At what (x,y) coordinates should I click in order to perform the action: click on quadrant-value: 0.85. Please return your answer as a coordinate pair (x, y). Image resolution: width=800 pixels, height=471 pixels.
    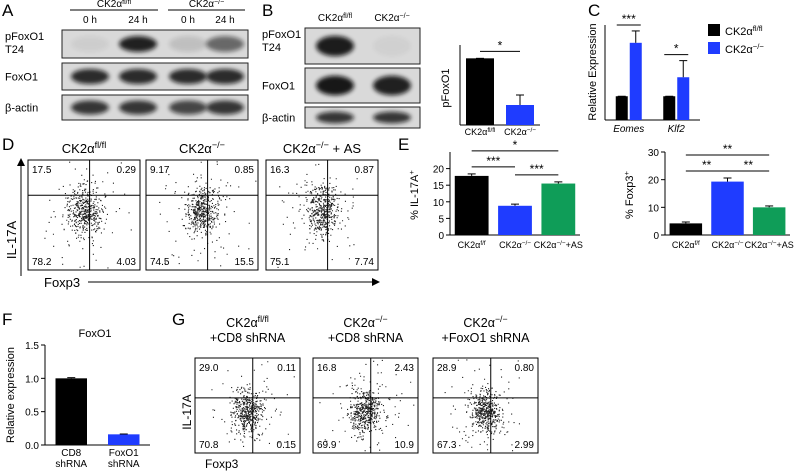
    Looking at the image, I should click on (245, 170).